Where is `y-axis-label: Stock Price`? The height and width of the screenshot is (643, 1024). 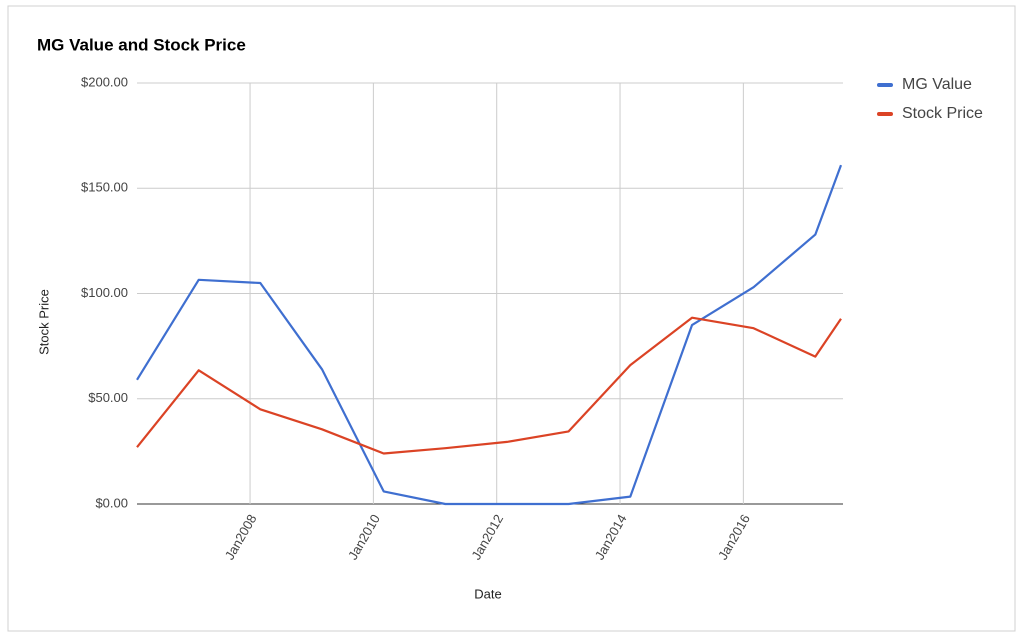 y-axis-label: Stock Price is located at coordinates (43, 322).